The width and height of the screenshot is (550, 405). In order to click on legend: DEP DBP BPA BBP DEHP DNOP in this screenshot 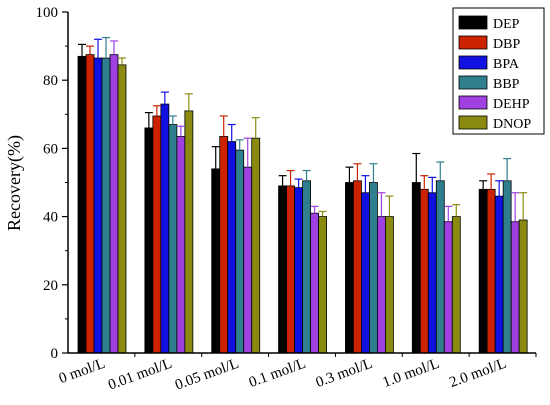, I will do `click(498, 71)`.